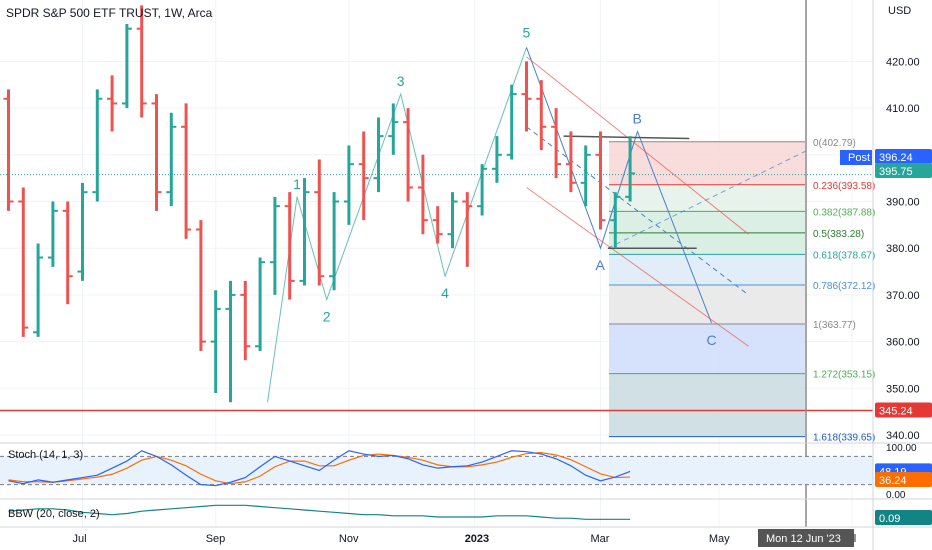 This screenshot has width=932, height=550. I want to click on fib-label: 0.618(378.67), so click(844, 255).